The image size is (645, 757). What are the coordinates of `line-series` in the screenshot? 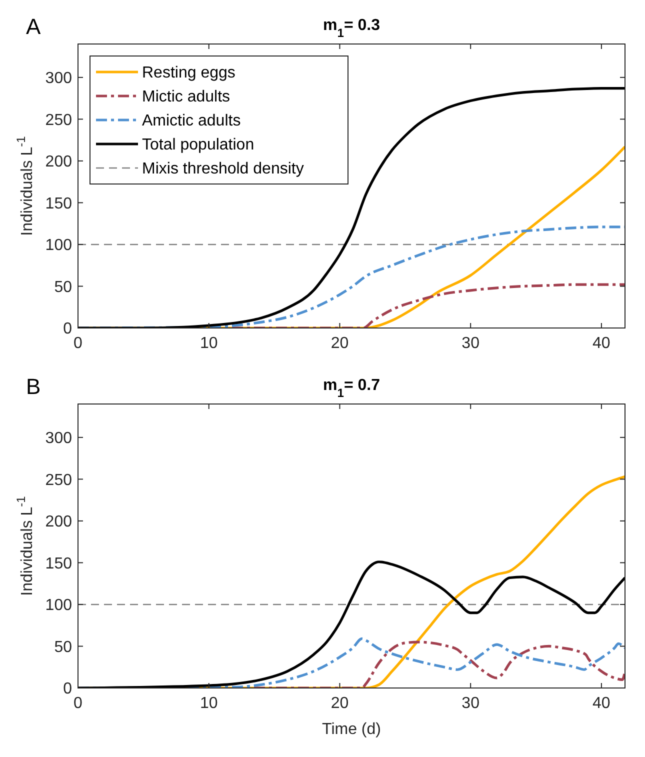 It's located at (351, 624).